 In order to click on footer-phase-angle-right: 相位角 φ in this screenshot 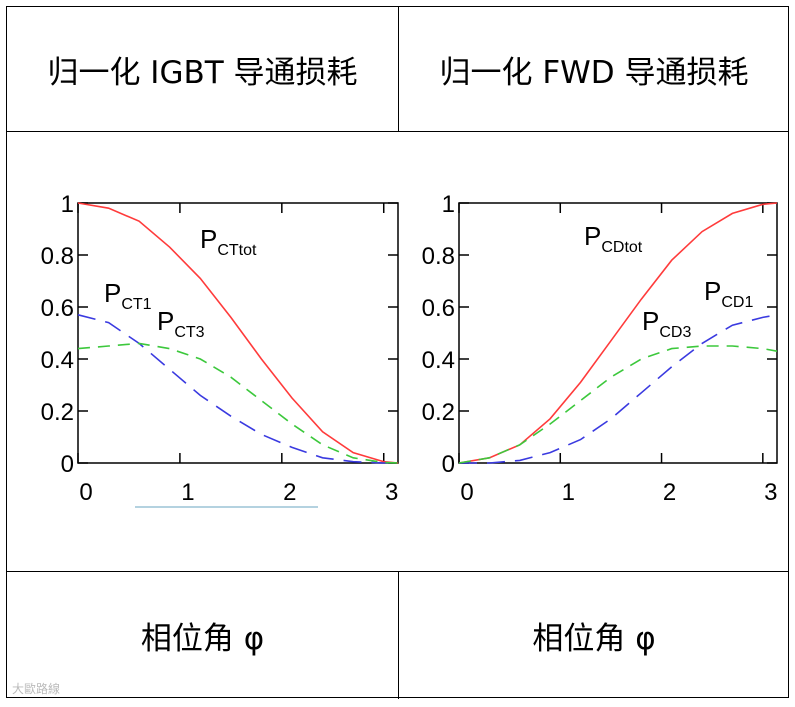, I will do `click(594, 638)`.